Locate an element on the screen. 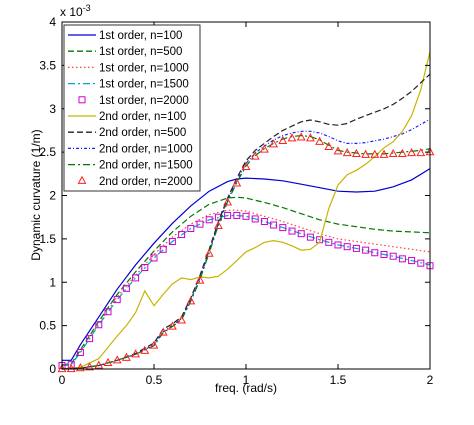  legend-label: 2nd order, n=100 is located at coordinates (142, 117).